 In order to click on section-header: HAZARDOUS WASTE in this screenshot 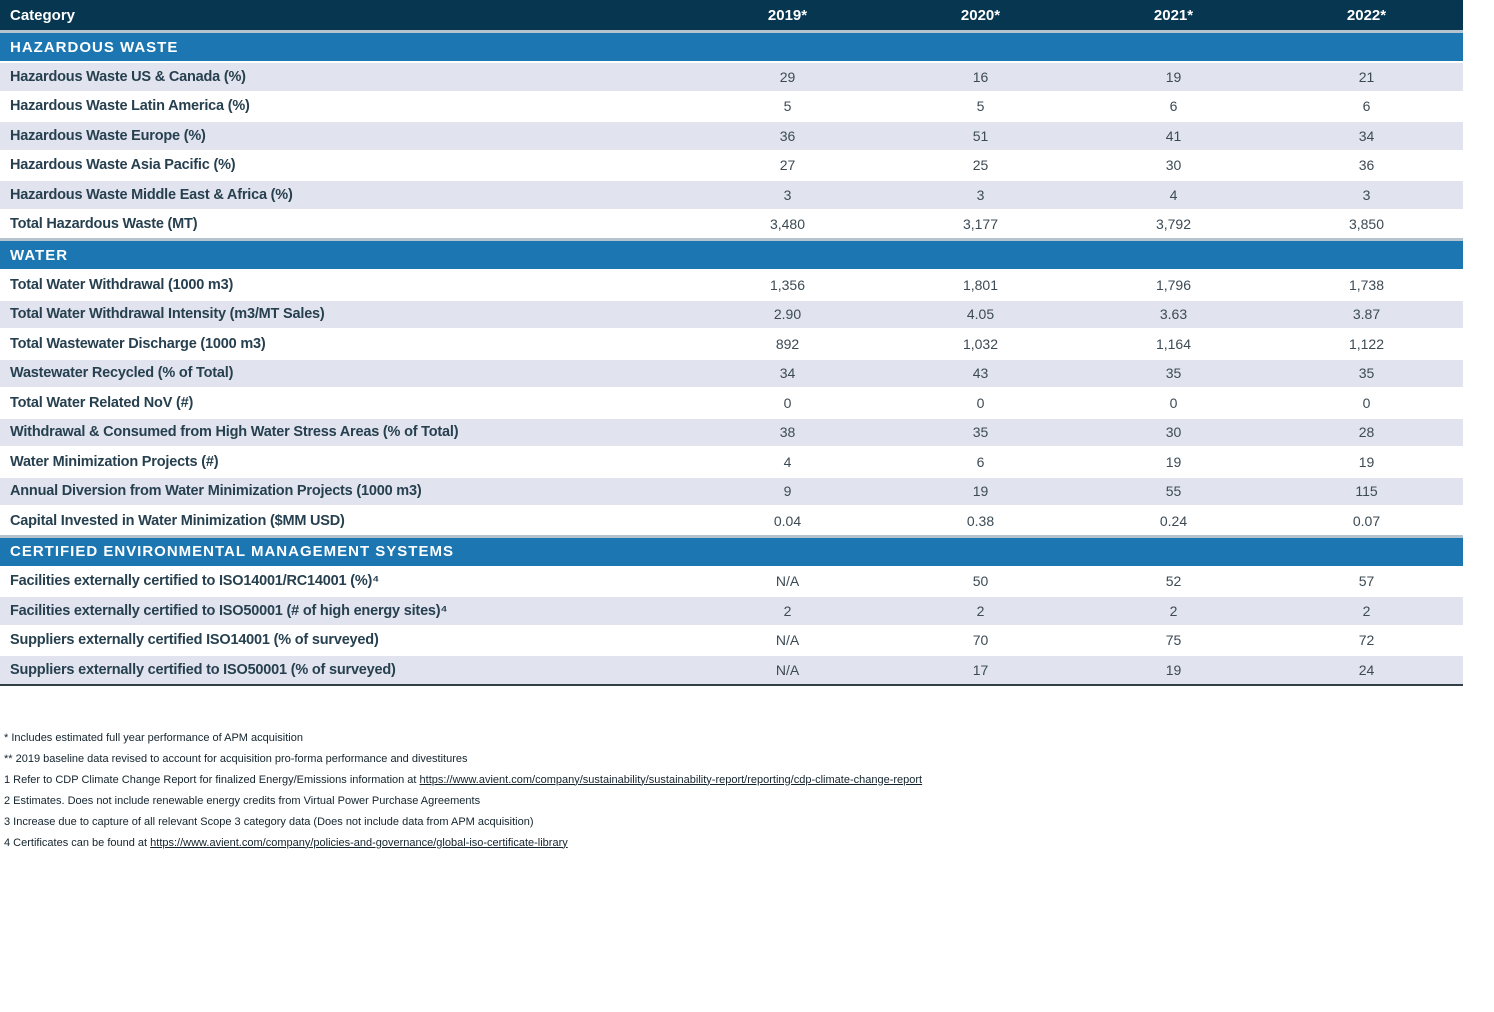, I will do `click(731, 45)`.